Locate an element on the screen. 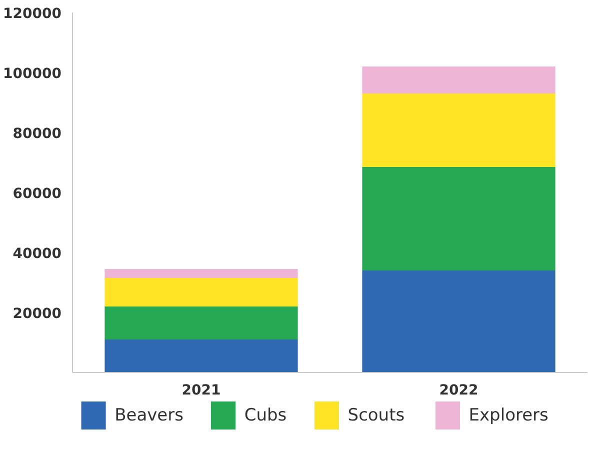  y-tick-label: 40000 is located at coordinates (37, 254).